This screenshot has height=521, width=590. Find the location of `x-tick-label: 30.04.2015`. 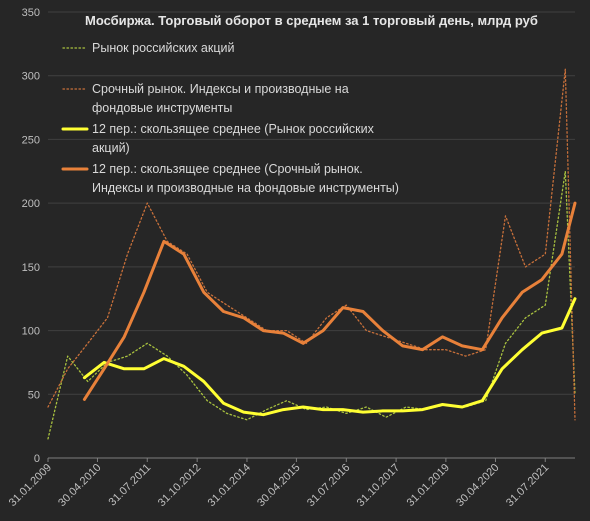

x-tick-label: 30.04.2015 is located at coordinates (278, 485).